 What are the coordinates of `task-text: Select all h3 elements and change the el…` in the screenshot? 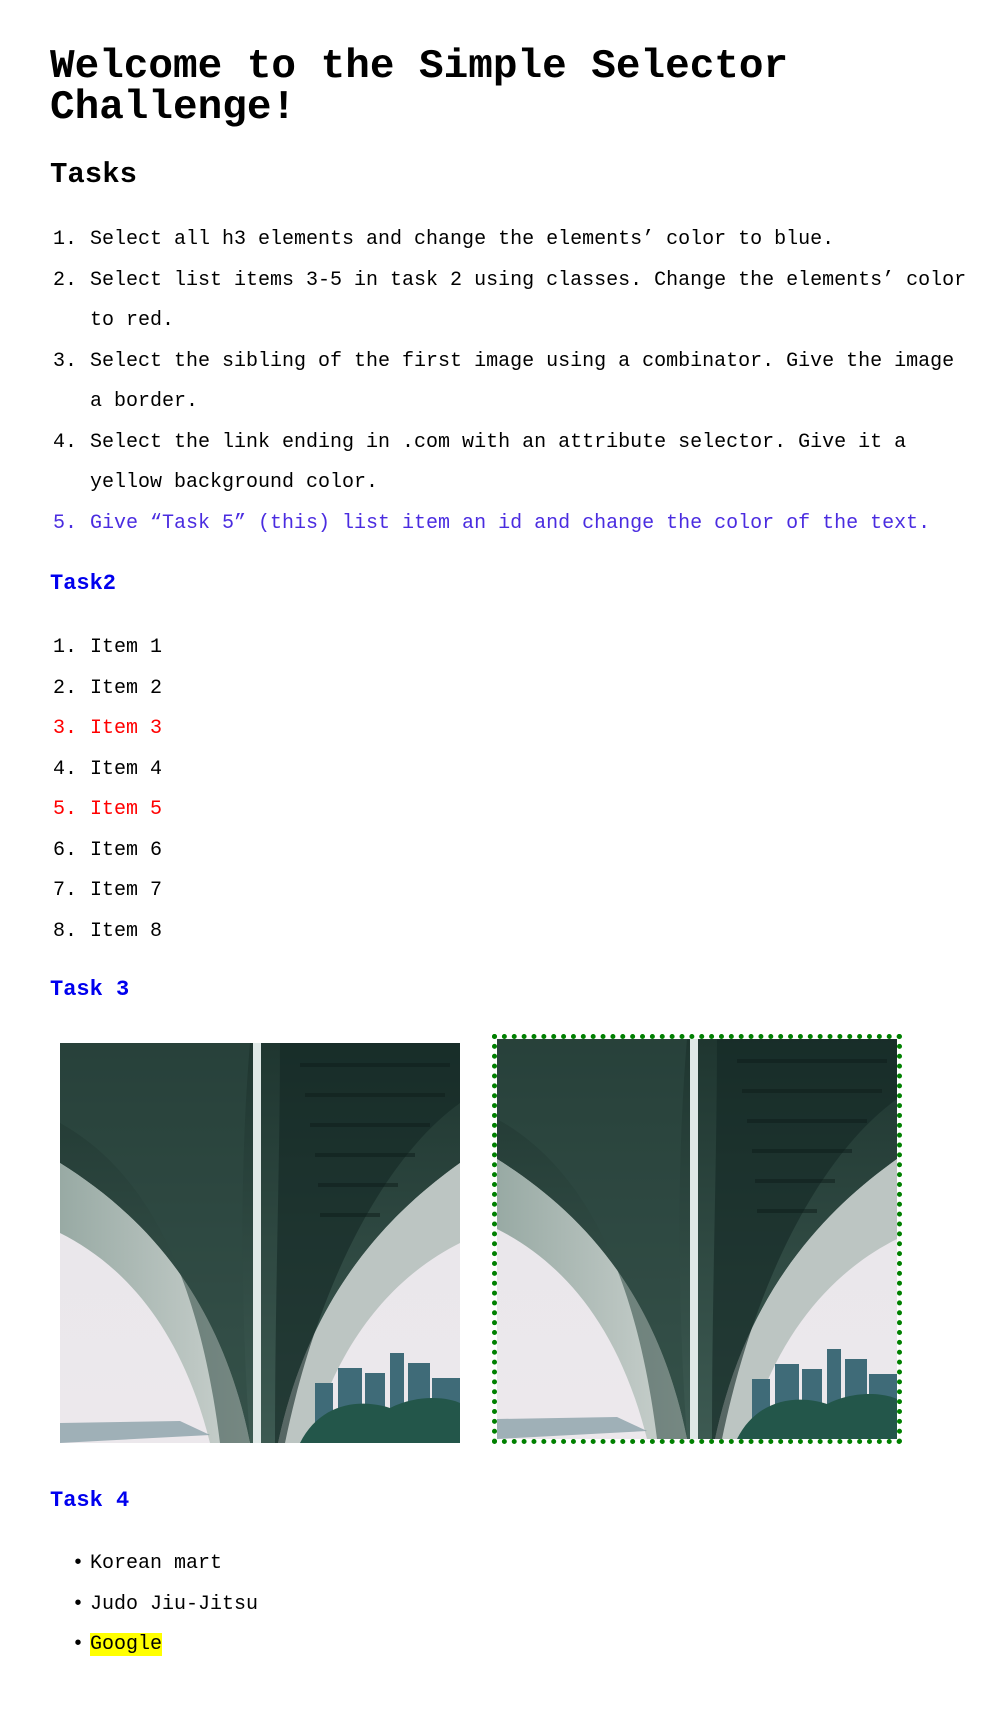 It's located at (462, 239).